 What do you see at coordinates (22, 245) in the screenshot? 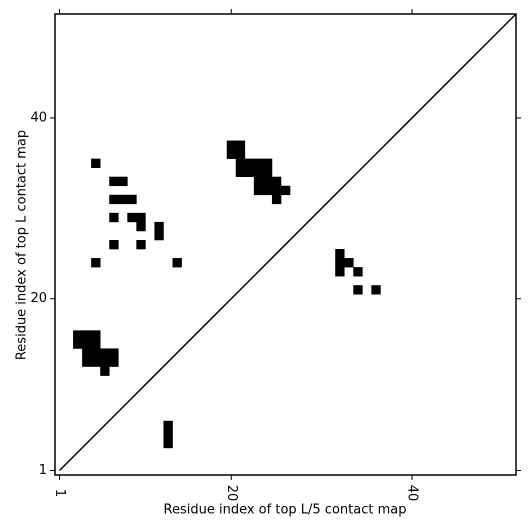
I see `y-axis-label: Residue index of top L contact map` at bounding box center [22, 245].